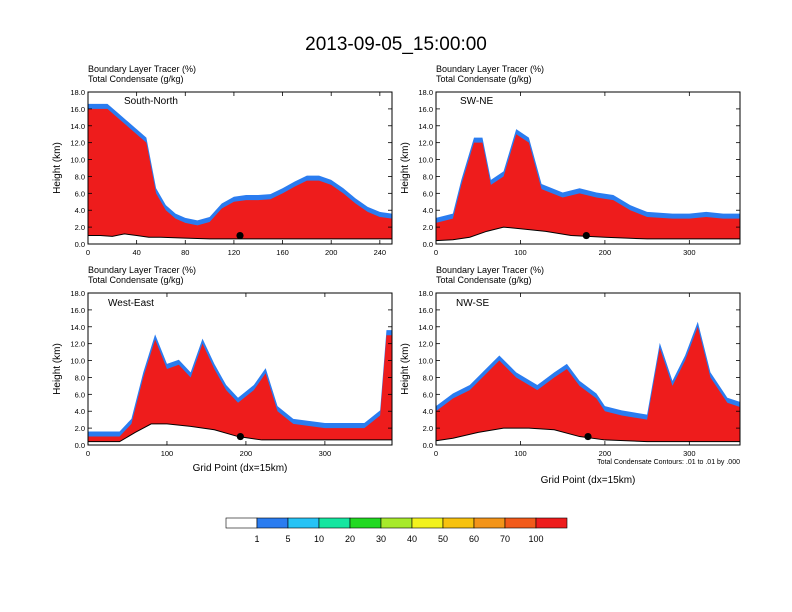 This screenshot has width=792, height=612. Describe the element at coordinates (412, 539) in the screenshot. I see `colorbar-label: 40` at that location.